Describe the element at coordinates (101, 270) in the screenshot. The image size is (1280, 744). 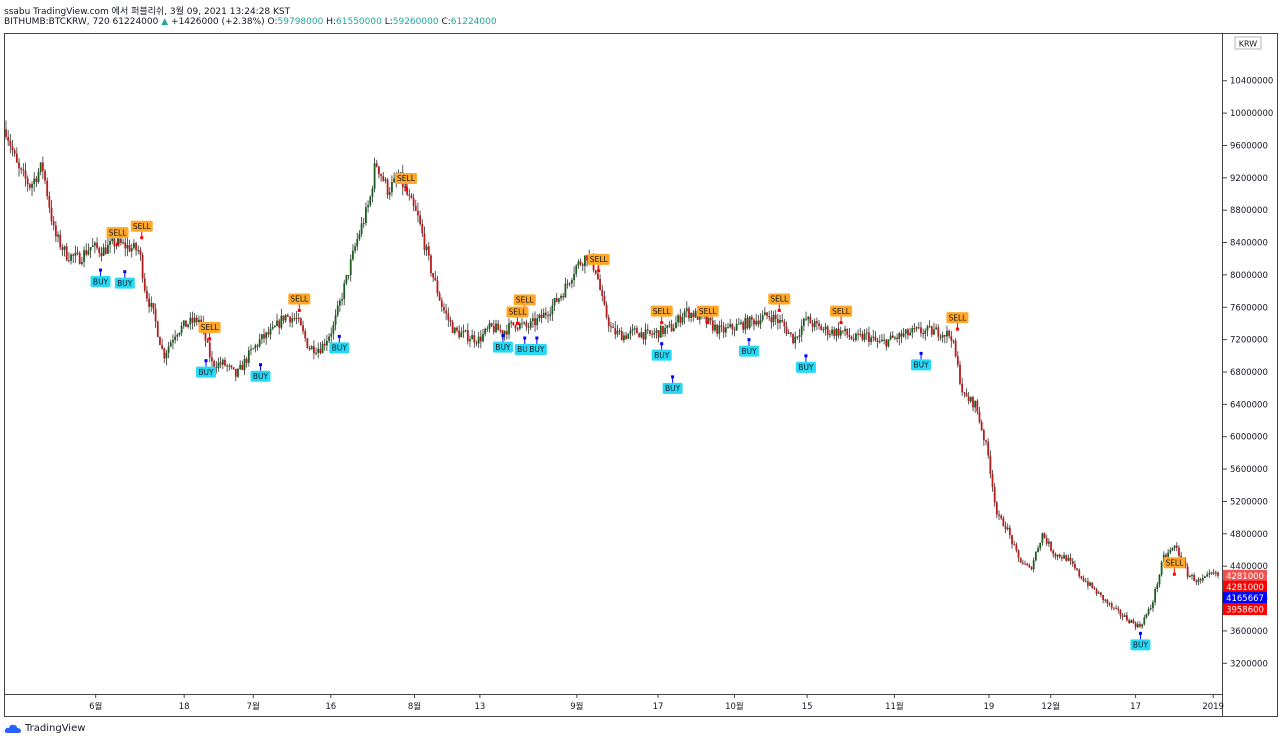
I see `buy-signal-dot` at that location.